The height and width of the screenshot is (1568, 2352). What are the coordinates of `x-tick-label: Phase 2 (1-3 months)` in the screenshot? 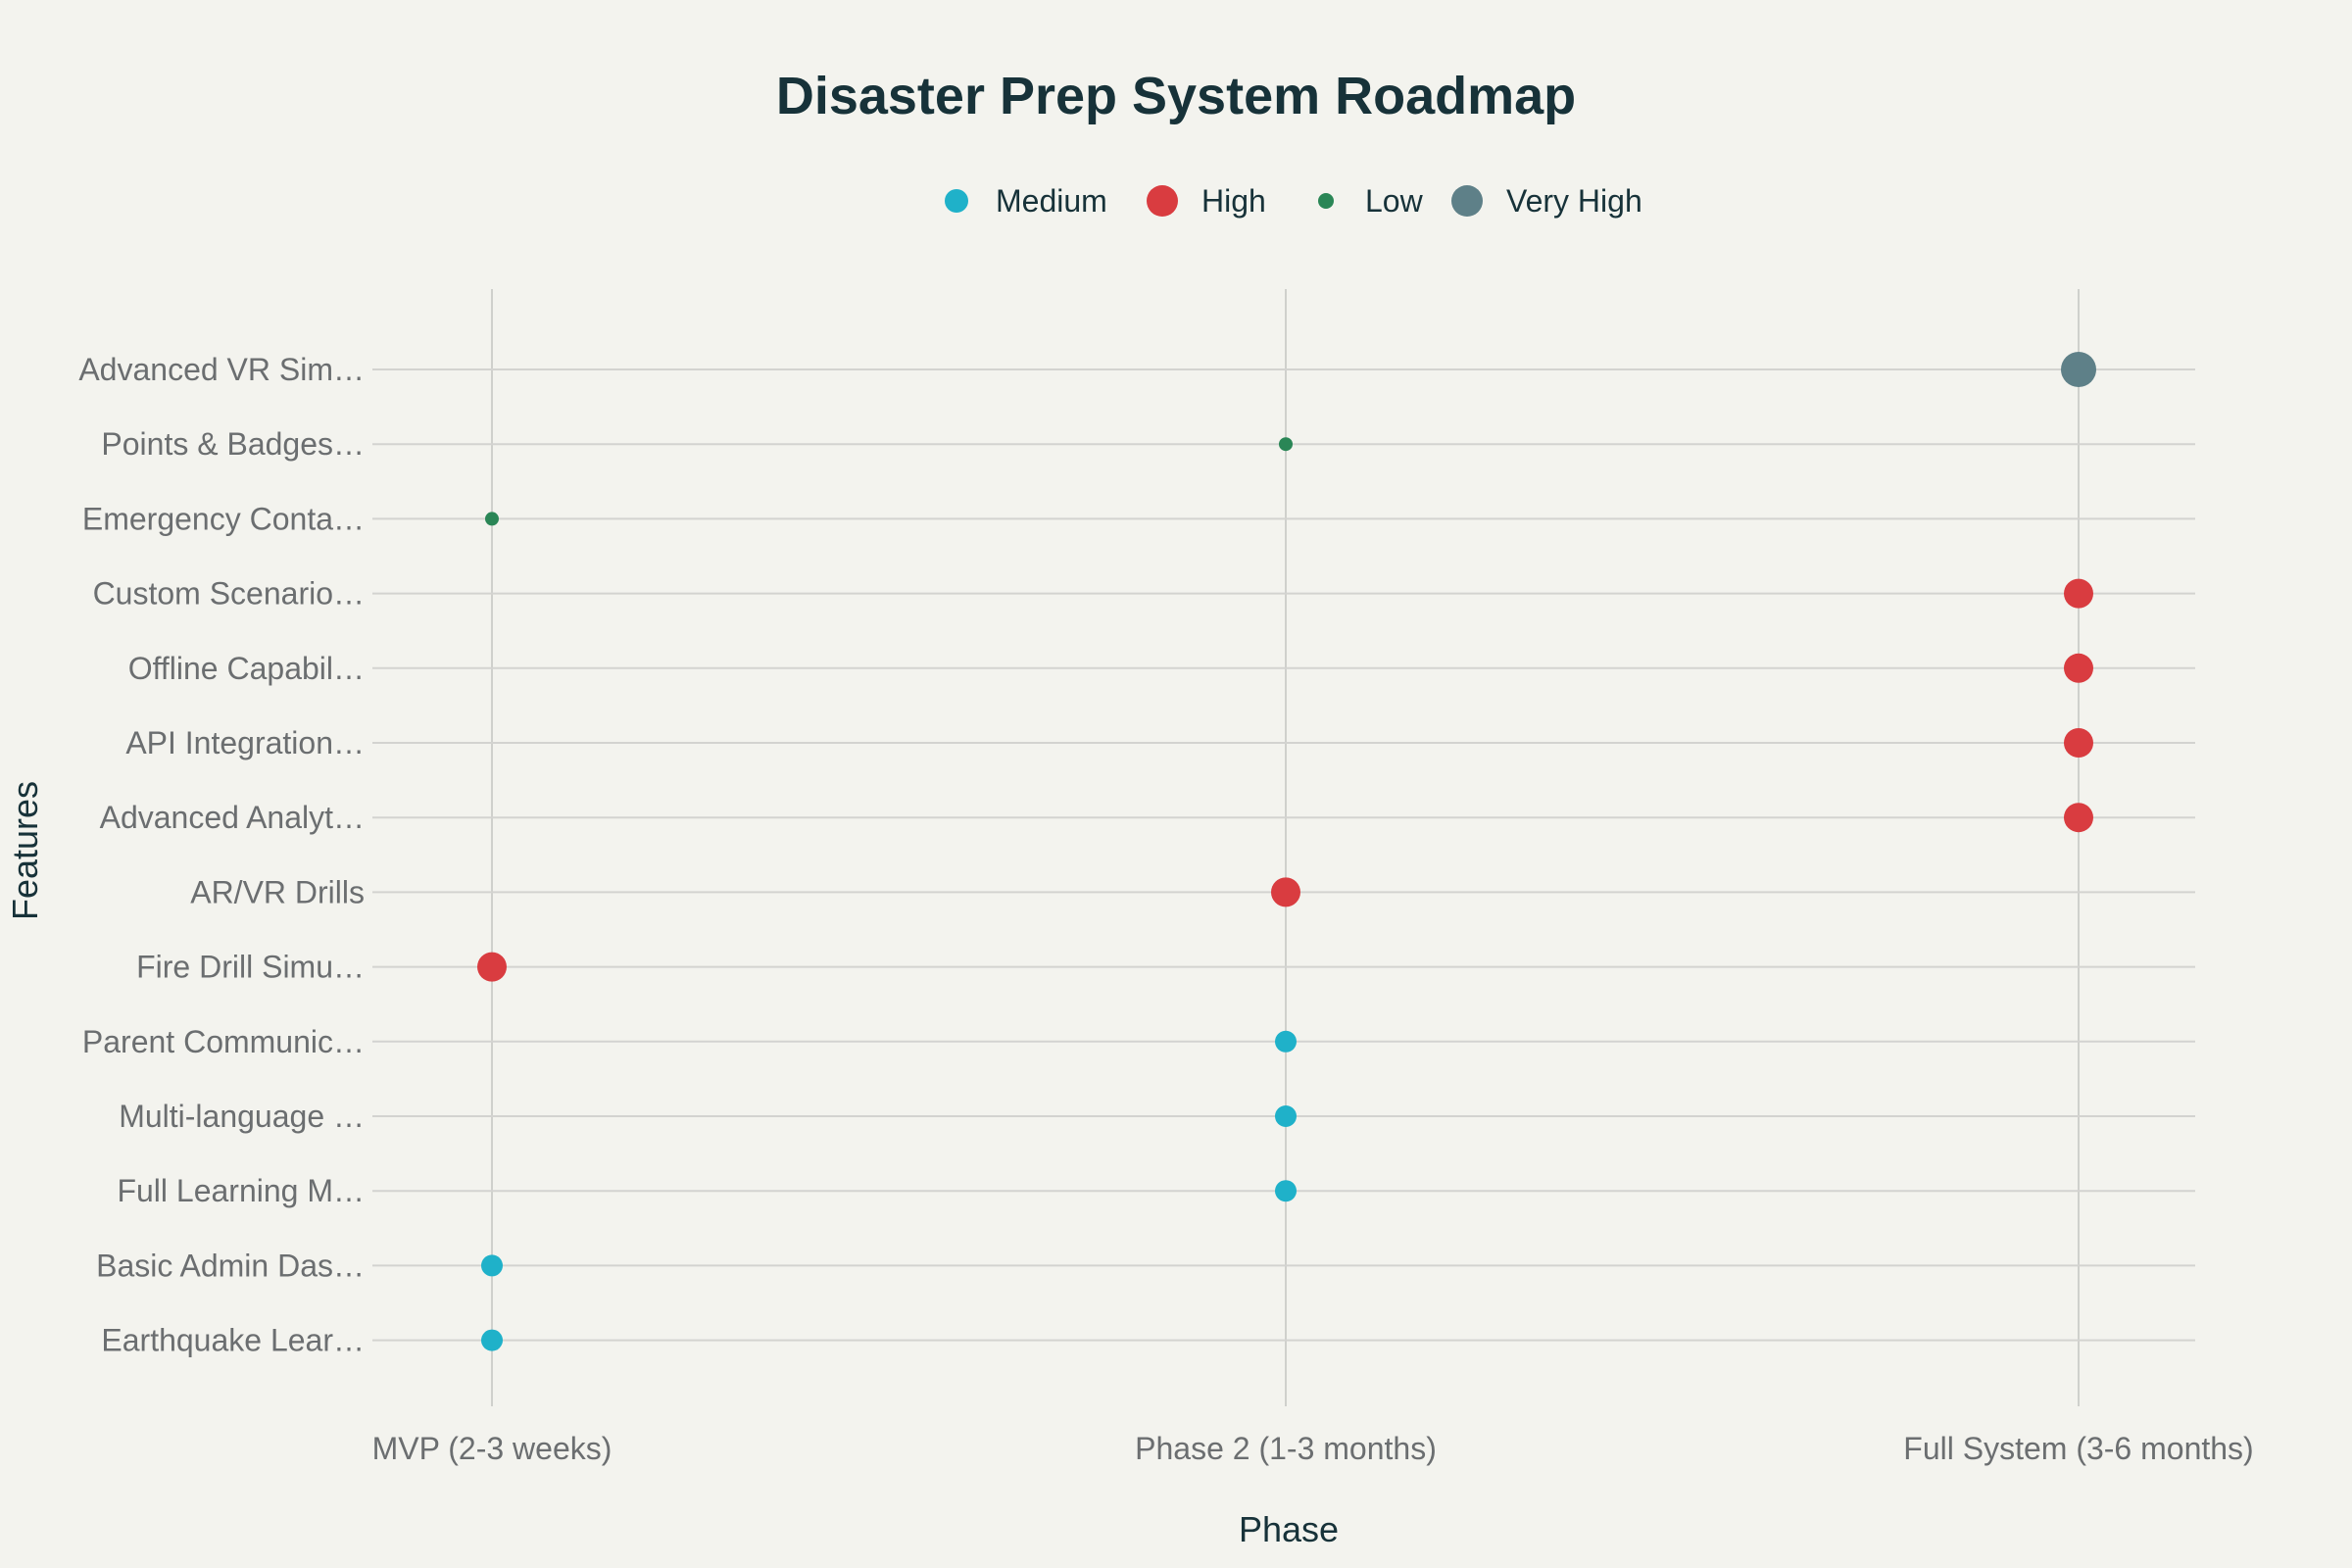 It's located at (1286, 1448).